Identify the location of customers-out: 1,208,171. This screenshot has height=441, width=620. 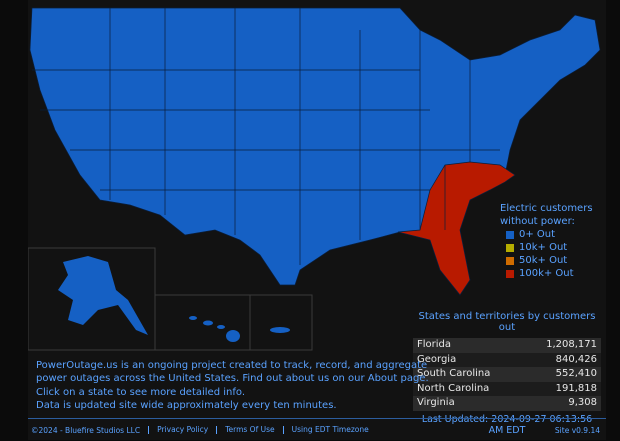
(571, 344).